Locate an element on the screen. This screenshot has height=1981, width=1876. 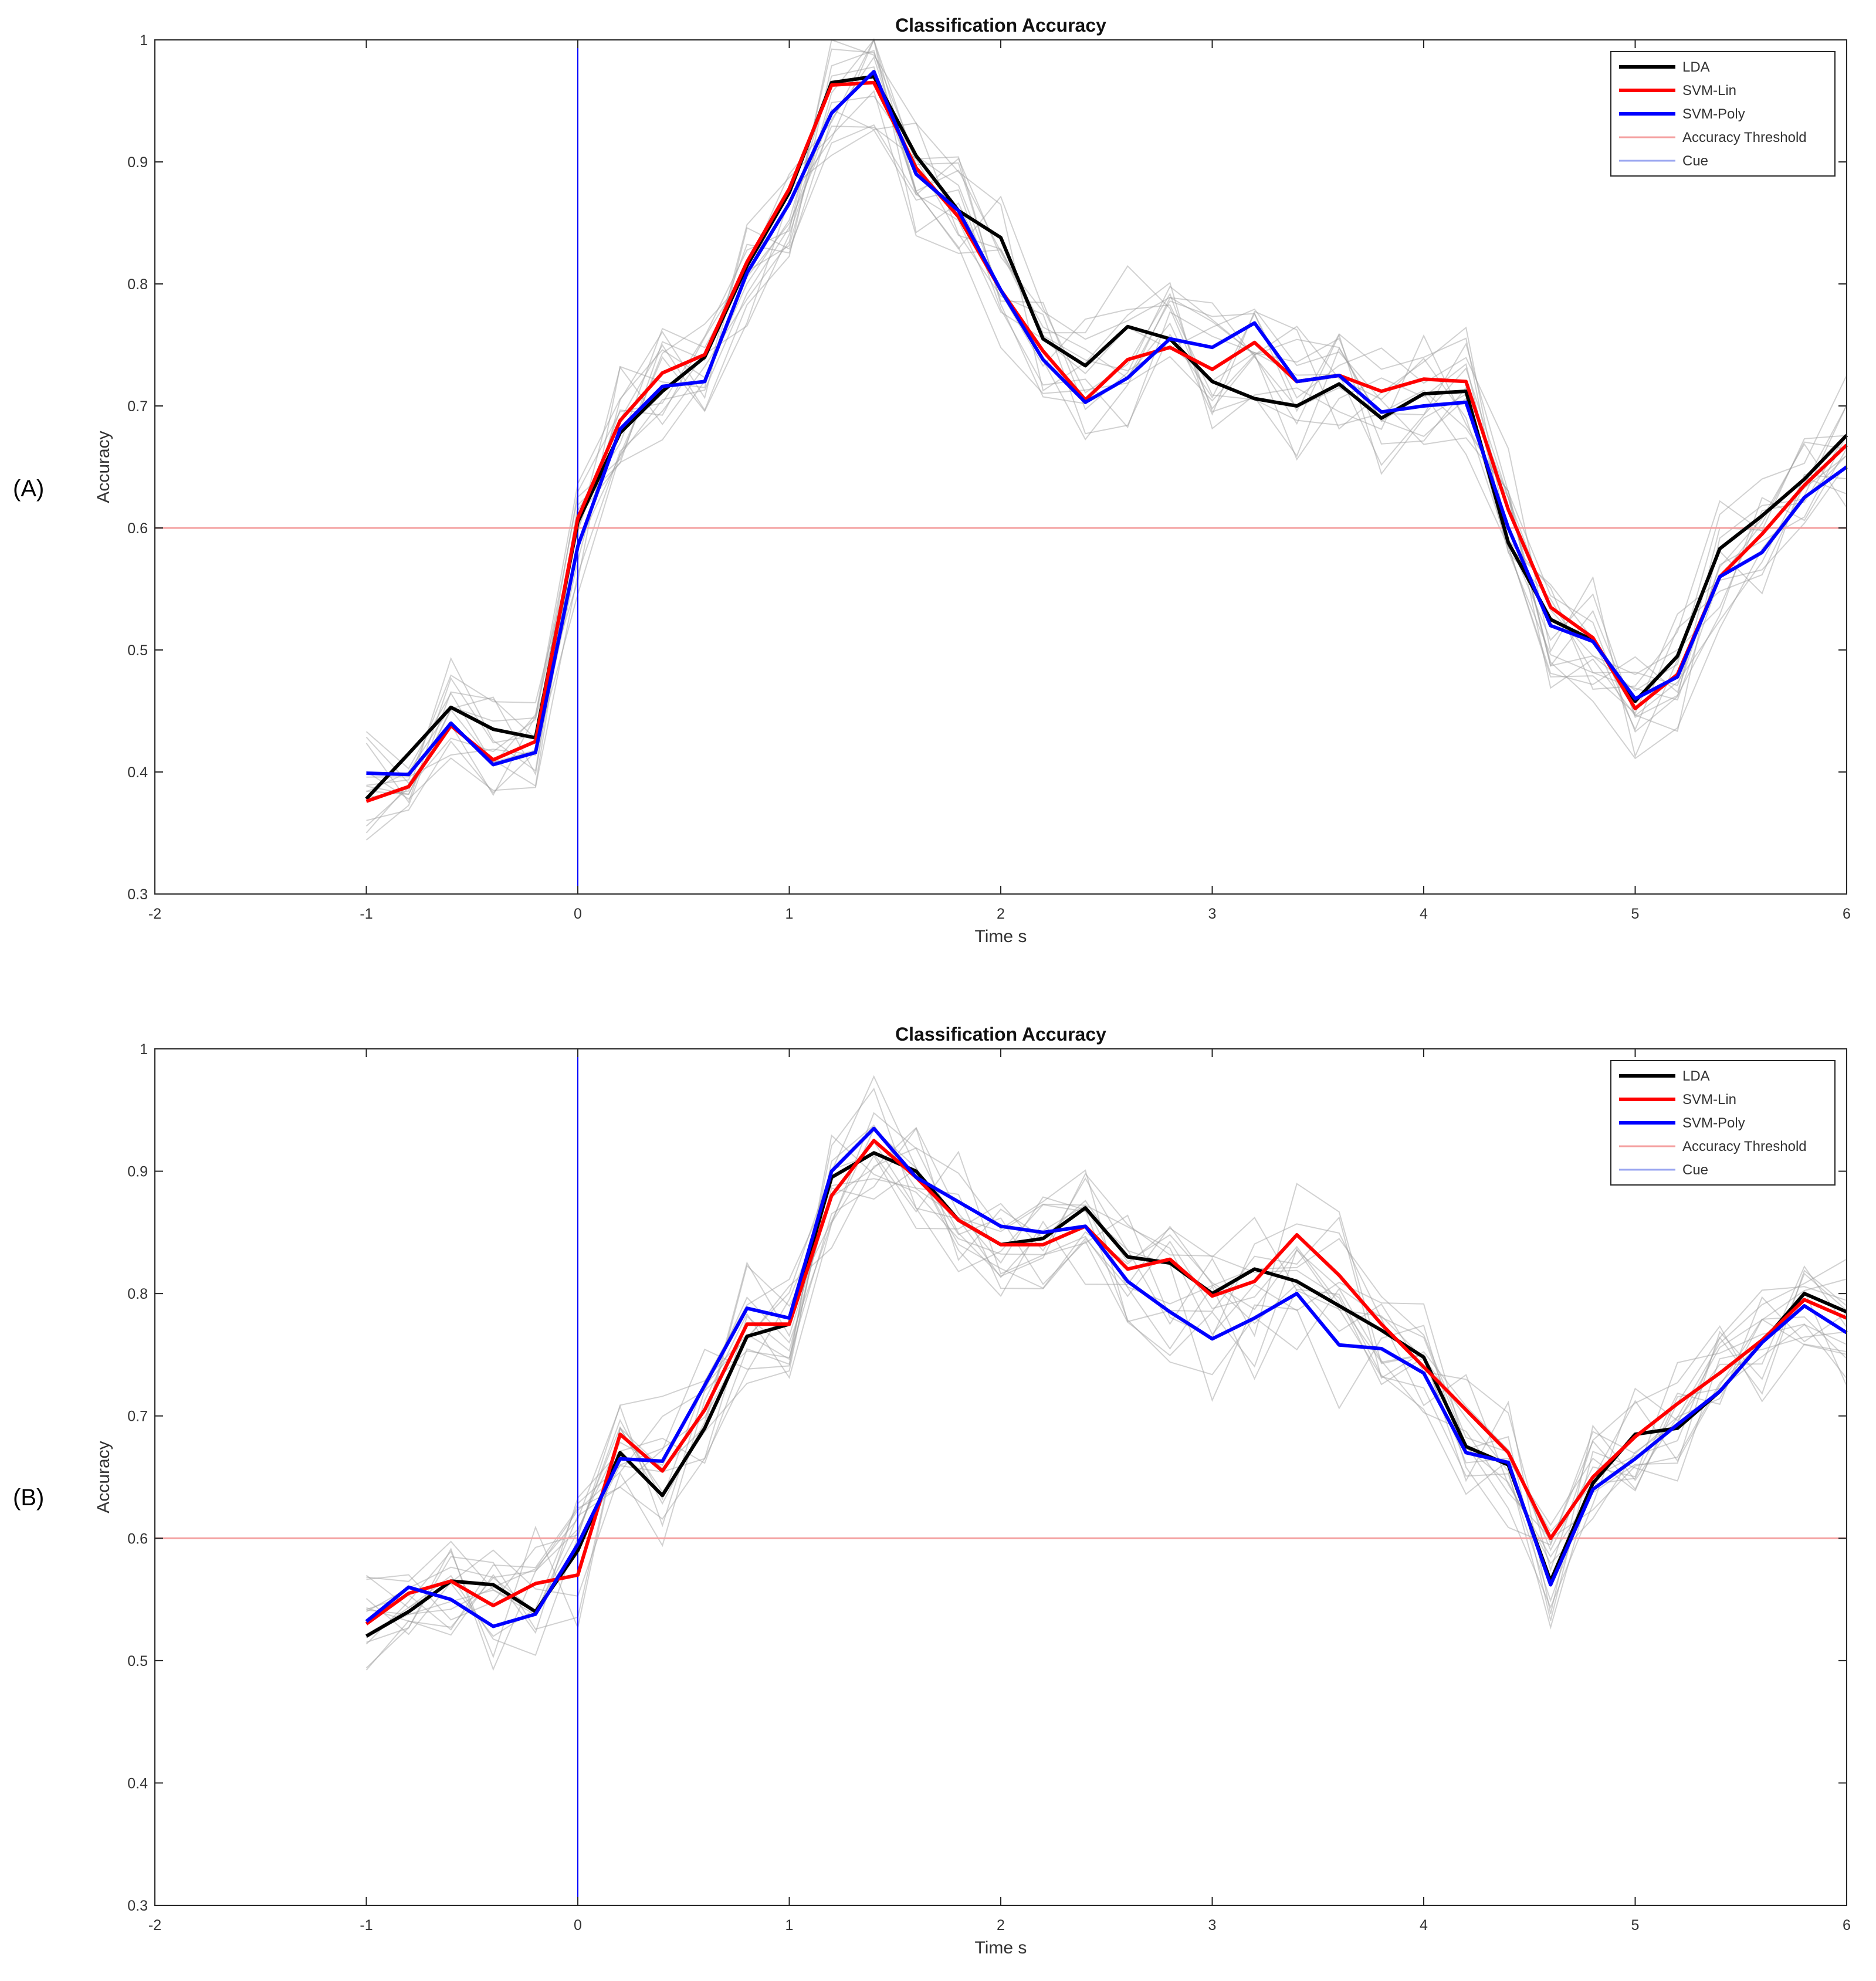
panel-label-a: (A) is located at coordinates (28, 489).